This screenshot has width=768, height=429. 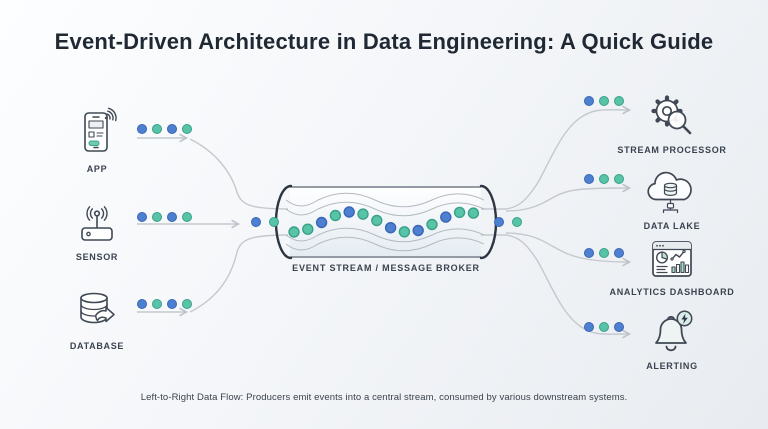 I want to click on consumer-data-lake: DATA LAKE, so click(x=672, y=198).